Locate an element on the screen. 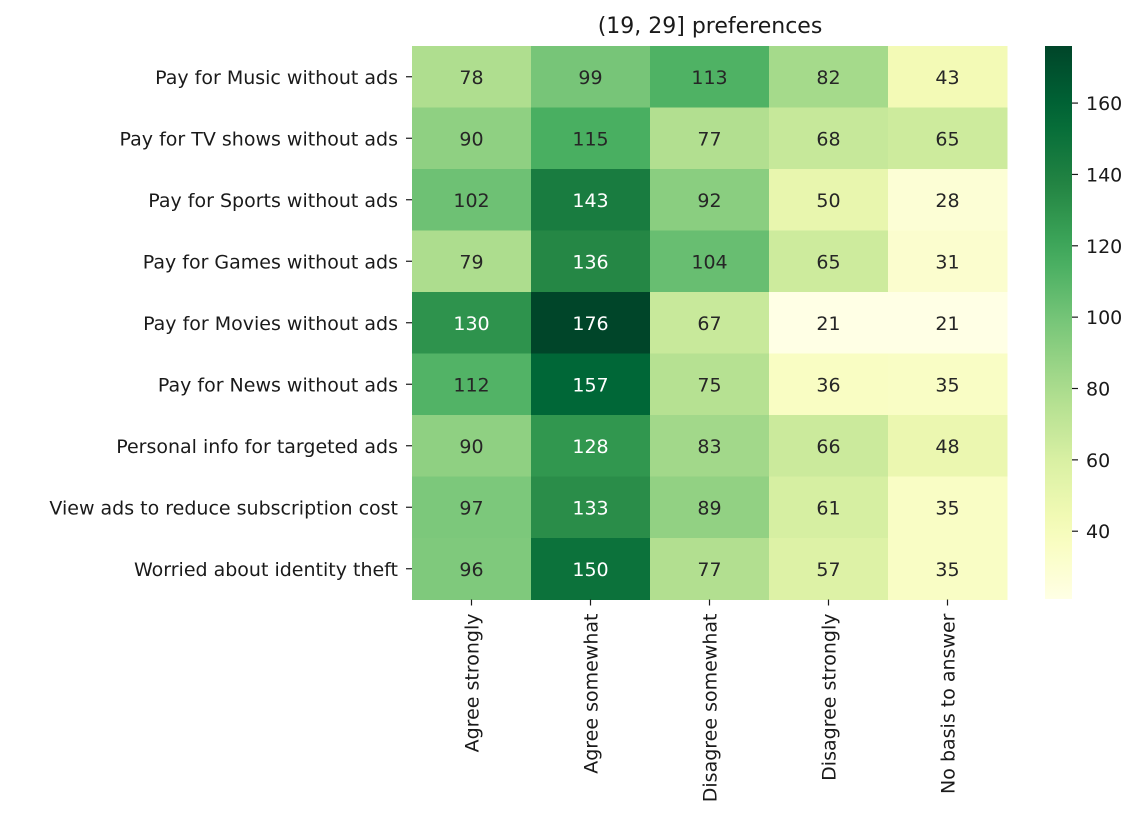  cell-value-label: 90 is located at coordinates (471, 139).